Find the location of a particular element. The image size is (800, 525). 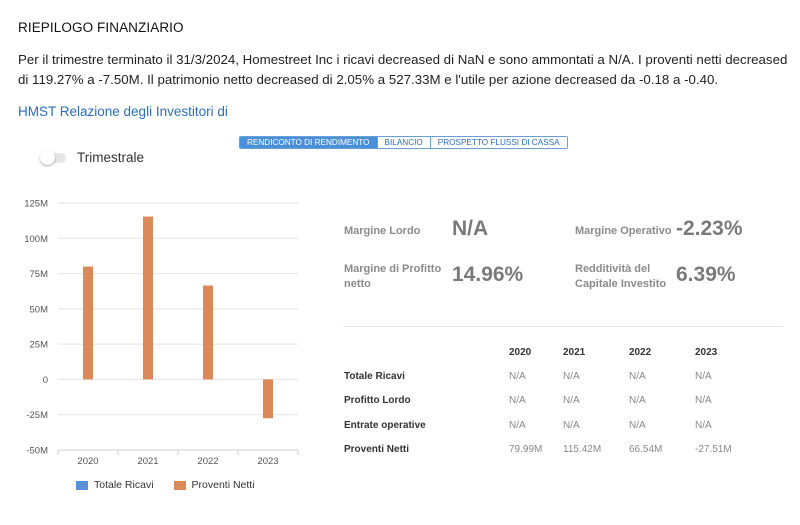

metric-value-operating-margin: -2.23% is located at coordinates (709, 228).